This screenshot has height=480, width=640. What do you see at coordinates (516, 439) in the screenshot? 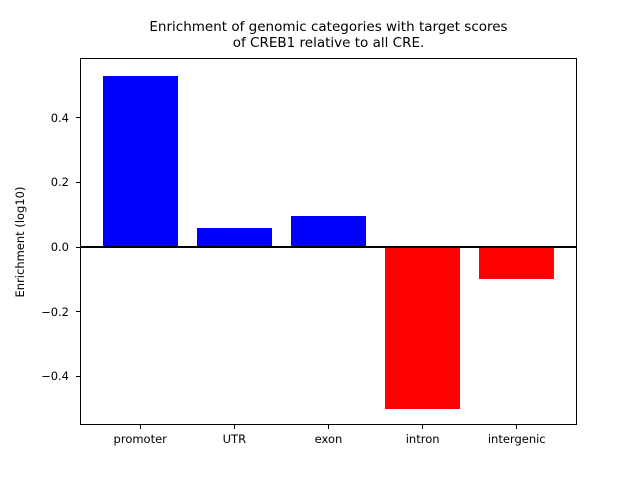
I see `x-tick-label-intergenic: intergenic` at bounding box center [516, 439].